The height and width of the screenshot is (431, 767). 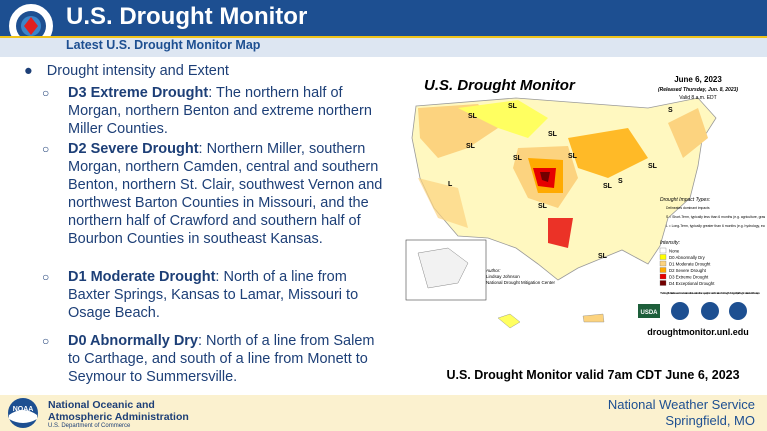 I want to click on office: Springfield, MO, so click(x=710, y=420).